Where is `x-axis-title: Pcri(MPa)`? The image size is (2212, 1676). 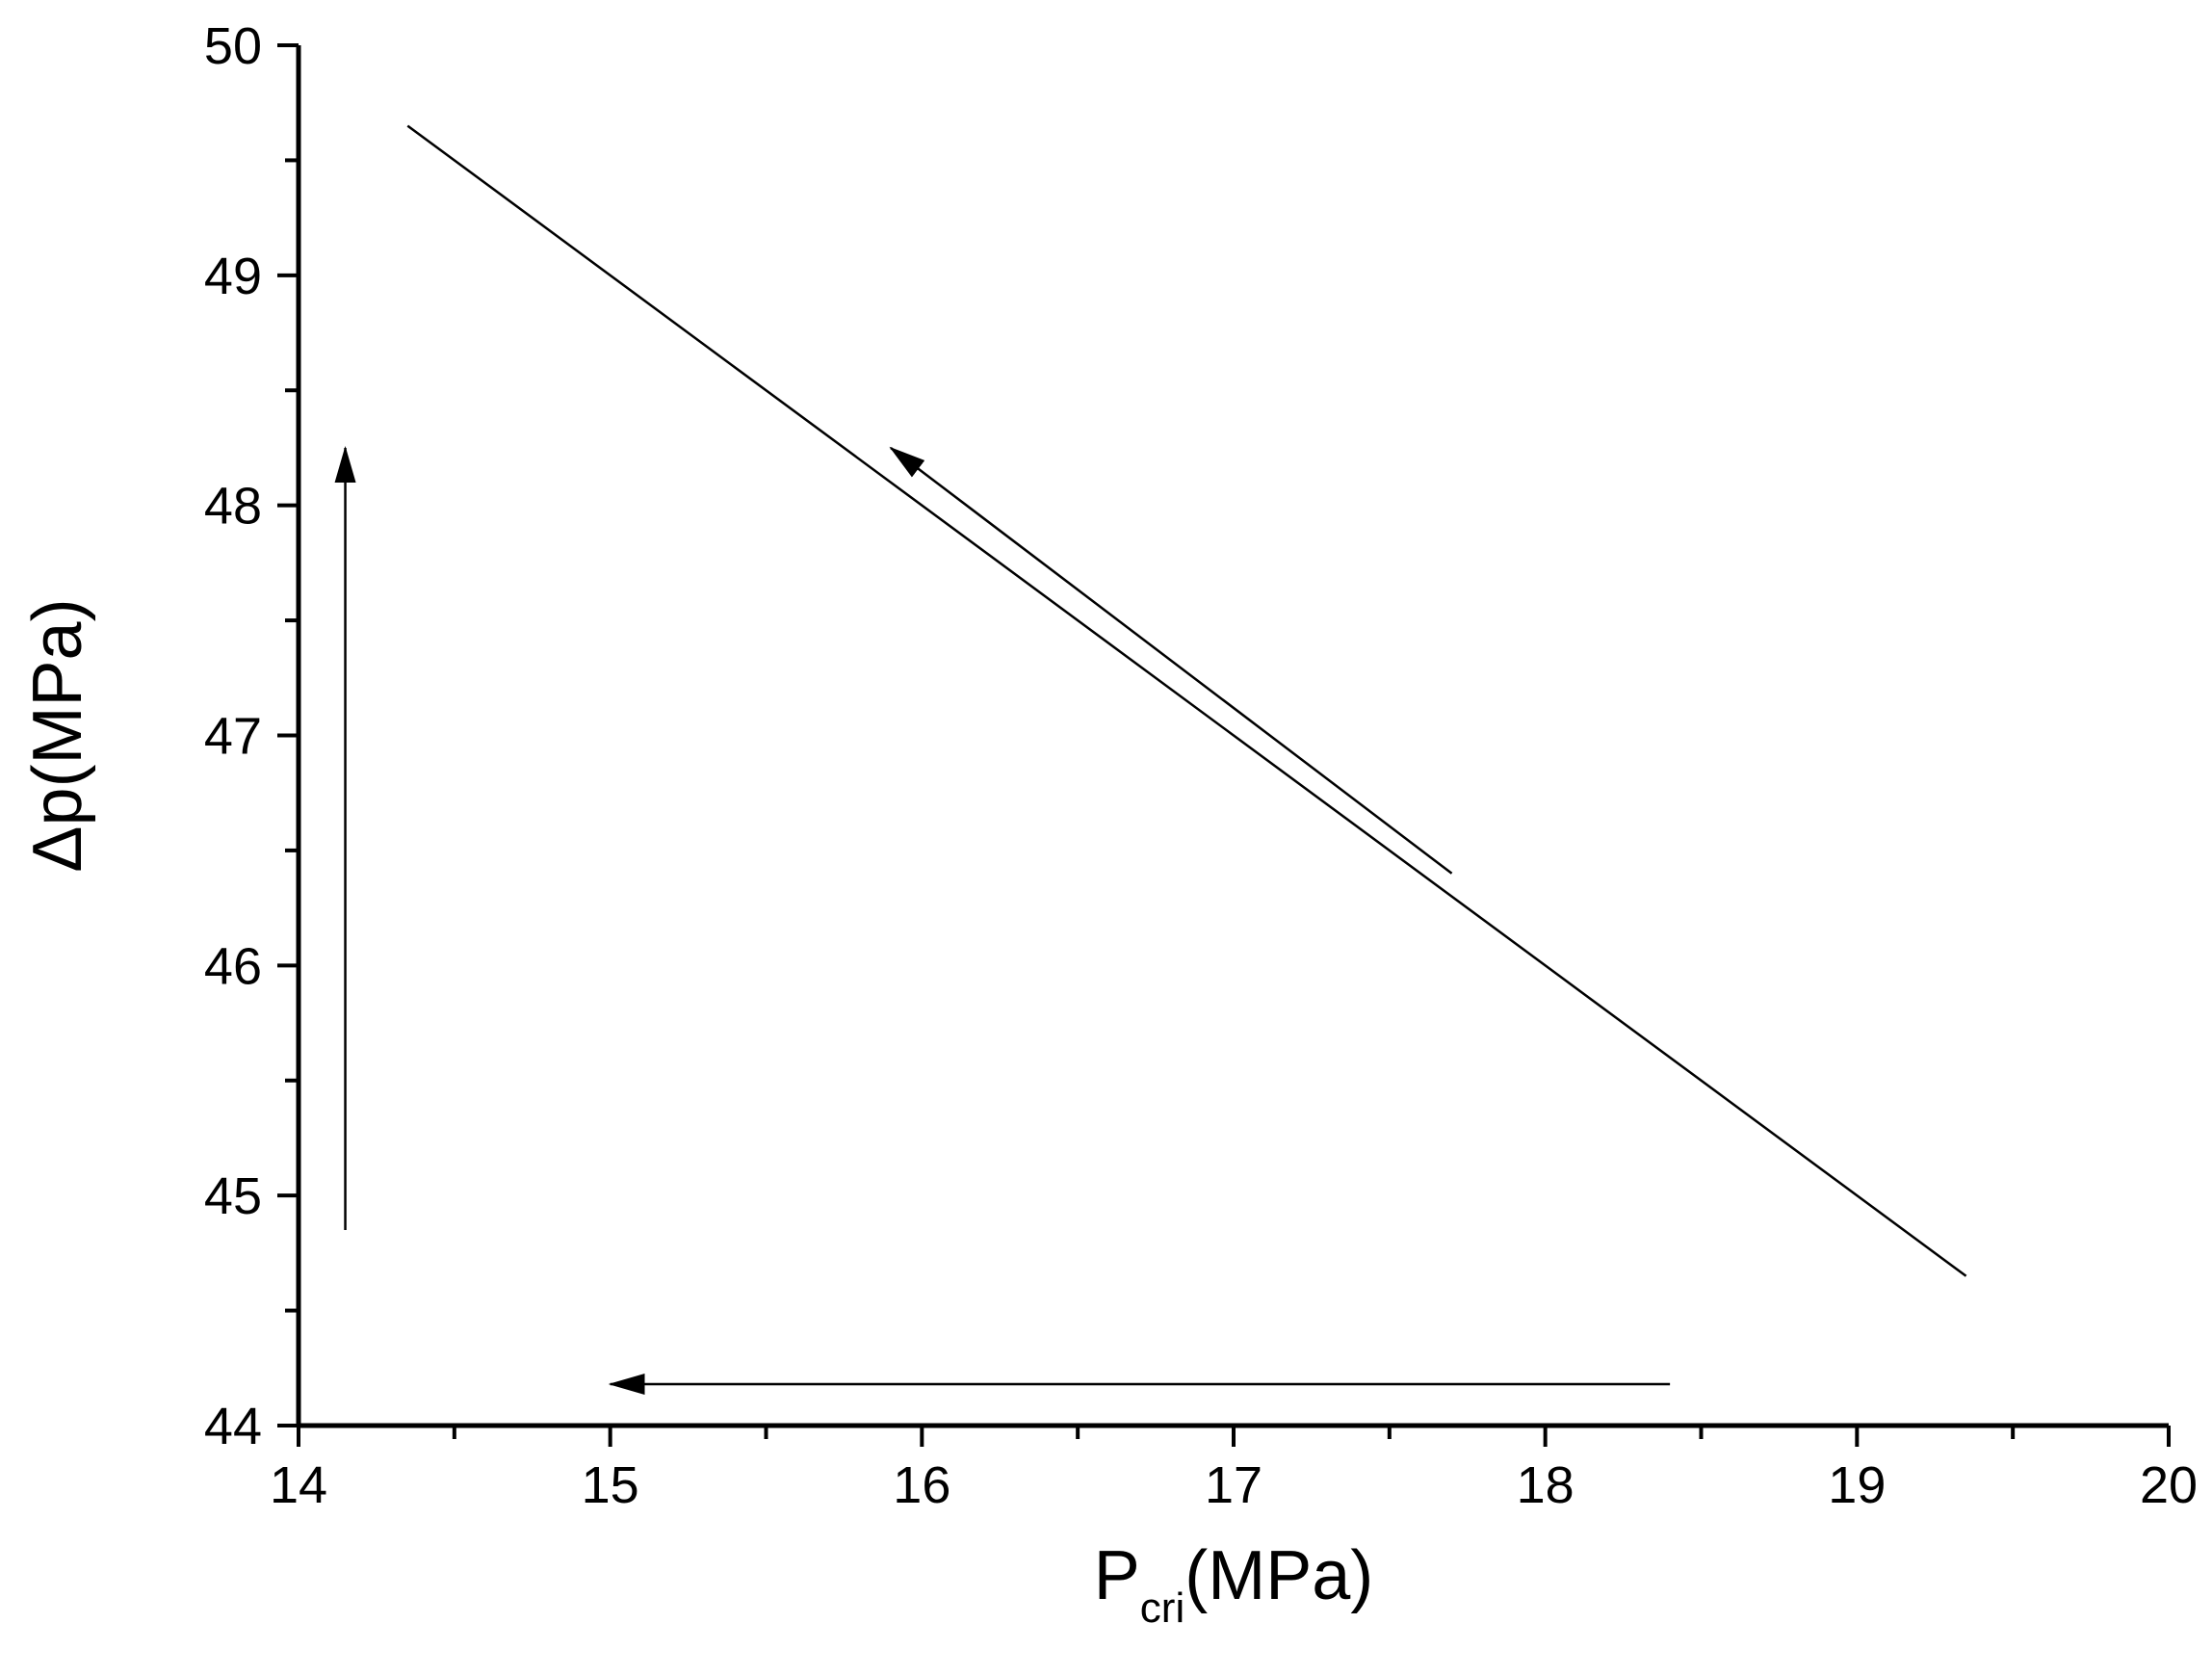
x-axis-title: Pcri(MPa) is located at coordinates (1233, 1584).